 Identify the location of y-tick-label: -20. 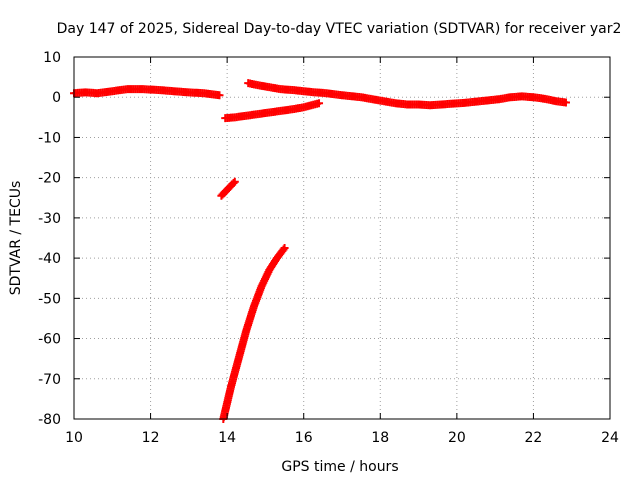
(49, 179).